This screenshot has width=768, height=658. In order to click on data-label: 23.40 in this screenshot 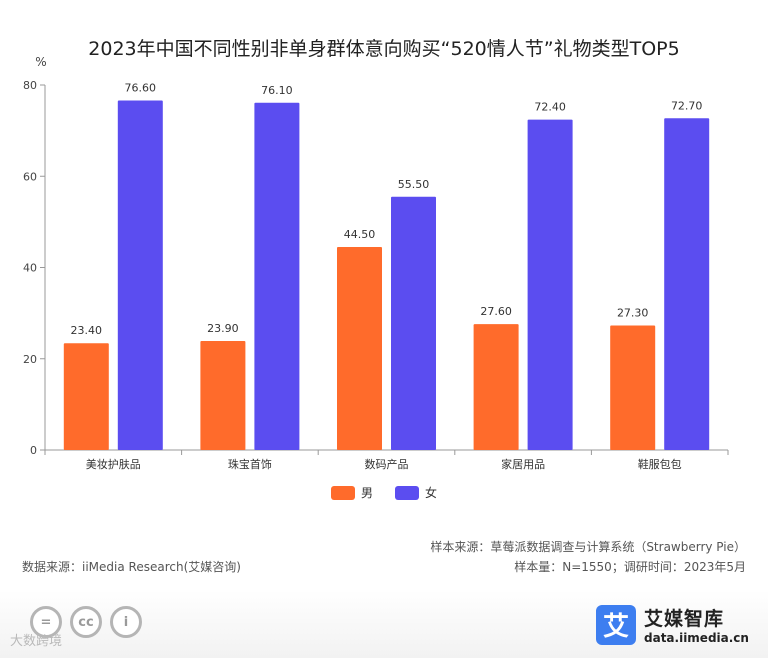, I will do `click(87, 330)`.